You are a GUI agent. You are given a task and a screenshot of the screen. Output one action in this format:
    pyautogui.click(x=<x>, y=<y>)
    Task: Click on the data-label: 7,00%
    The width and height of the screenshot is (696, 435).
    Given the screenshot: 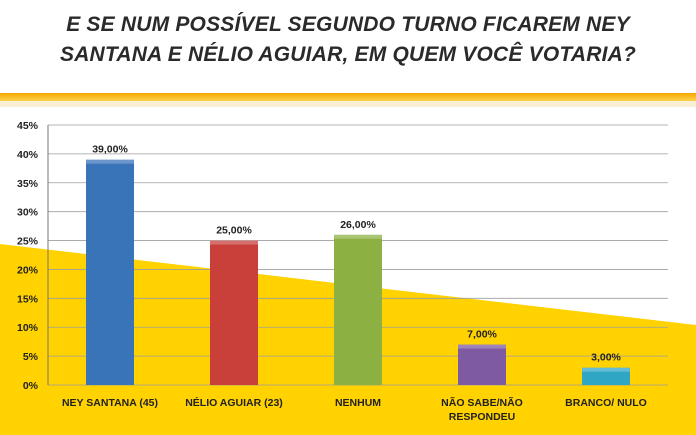 What is the action you would take?
    pyautogui.click(x=482, y=335)
    